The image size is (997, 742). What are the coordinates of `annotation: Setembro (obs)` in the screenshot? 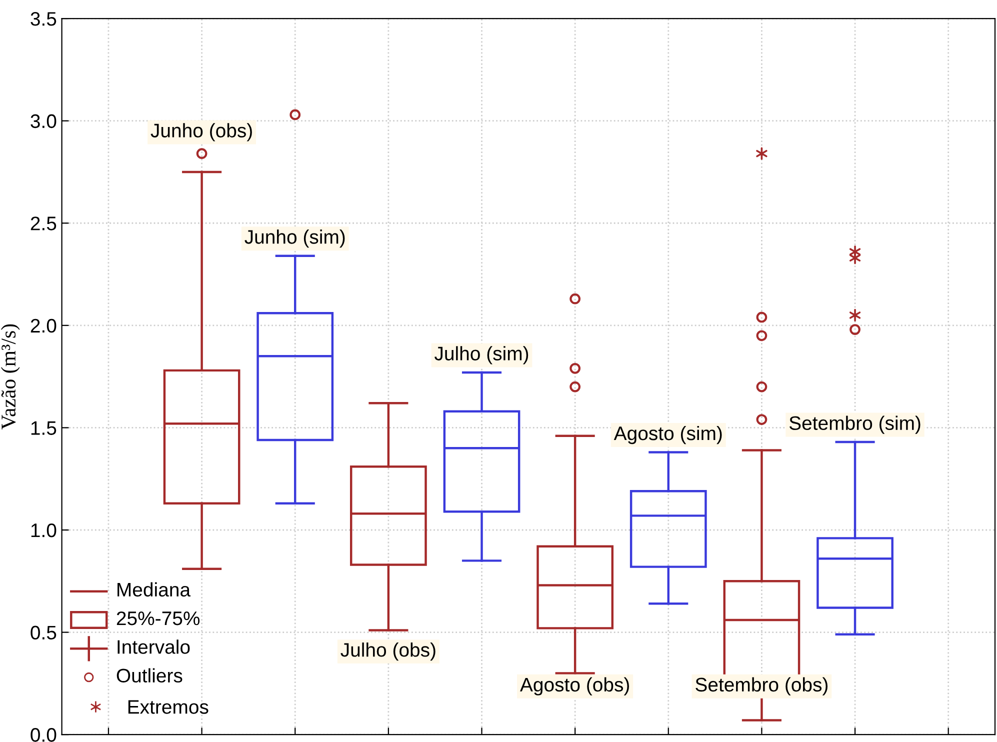 It's located at (762, 686).